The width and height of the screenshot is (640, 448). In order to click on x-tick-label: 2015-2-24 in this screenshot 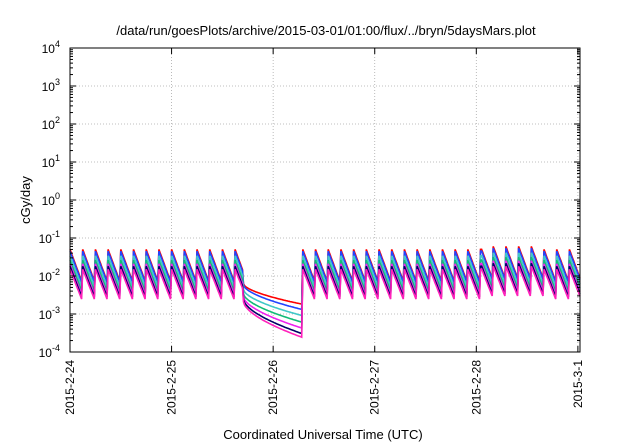, I will do `click(70, 387)`.